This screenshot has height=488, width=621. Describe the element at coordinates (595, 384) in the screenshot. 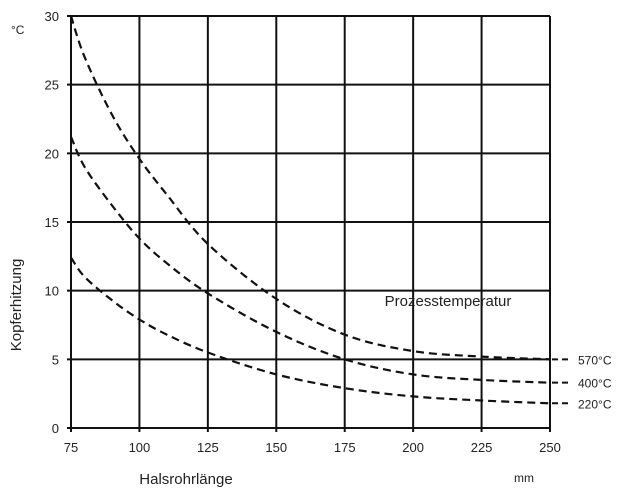

I see `series-label: 400°C` at that location.